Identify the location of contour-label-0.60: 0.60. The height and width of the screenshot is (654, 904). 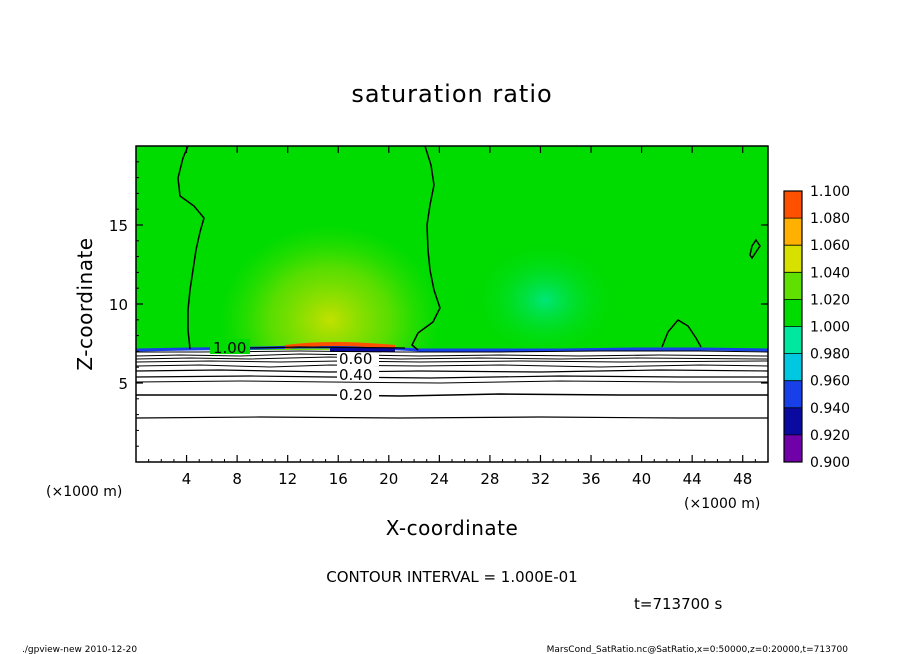
(355, 359).